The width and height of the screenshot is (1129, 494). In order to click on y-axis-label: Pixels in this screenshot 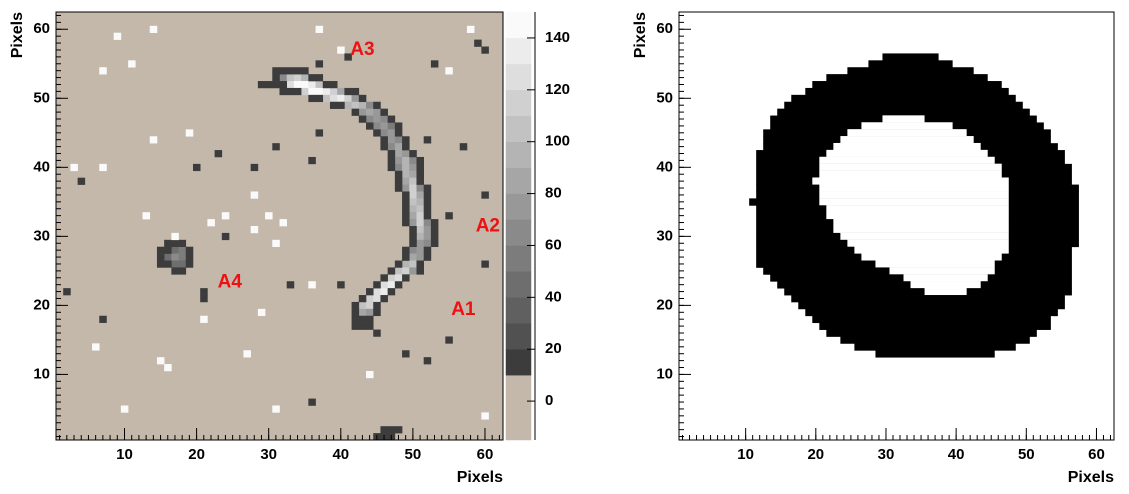, I will do `click(17, 35)`.